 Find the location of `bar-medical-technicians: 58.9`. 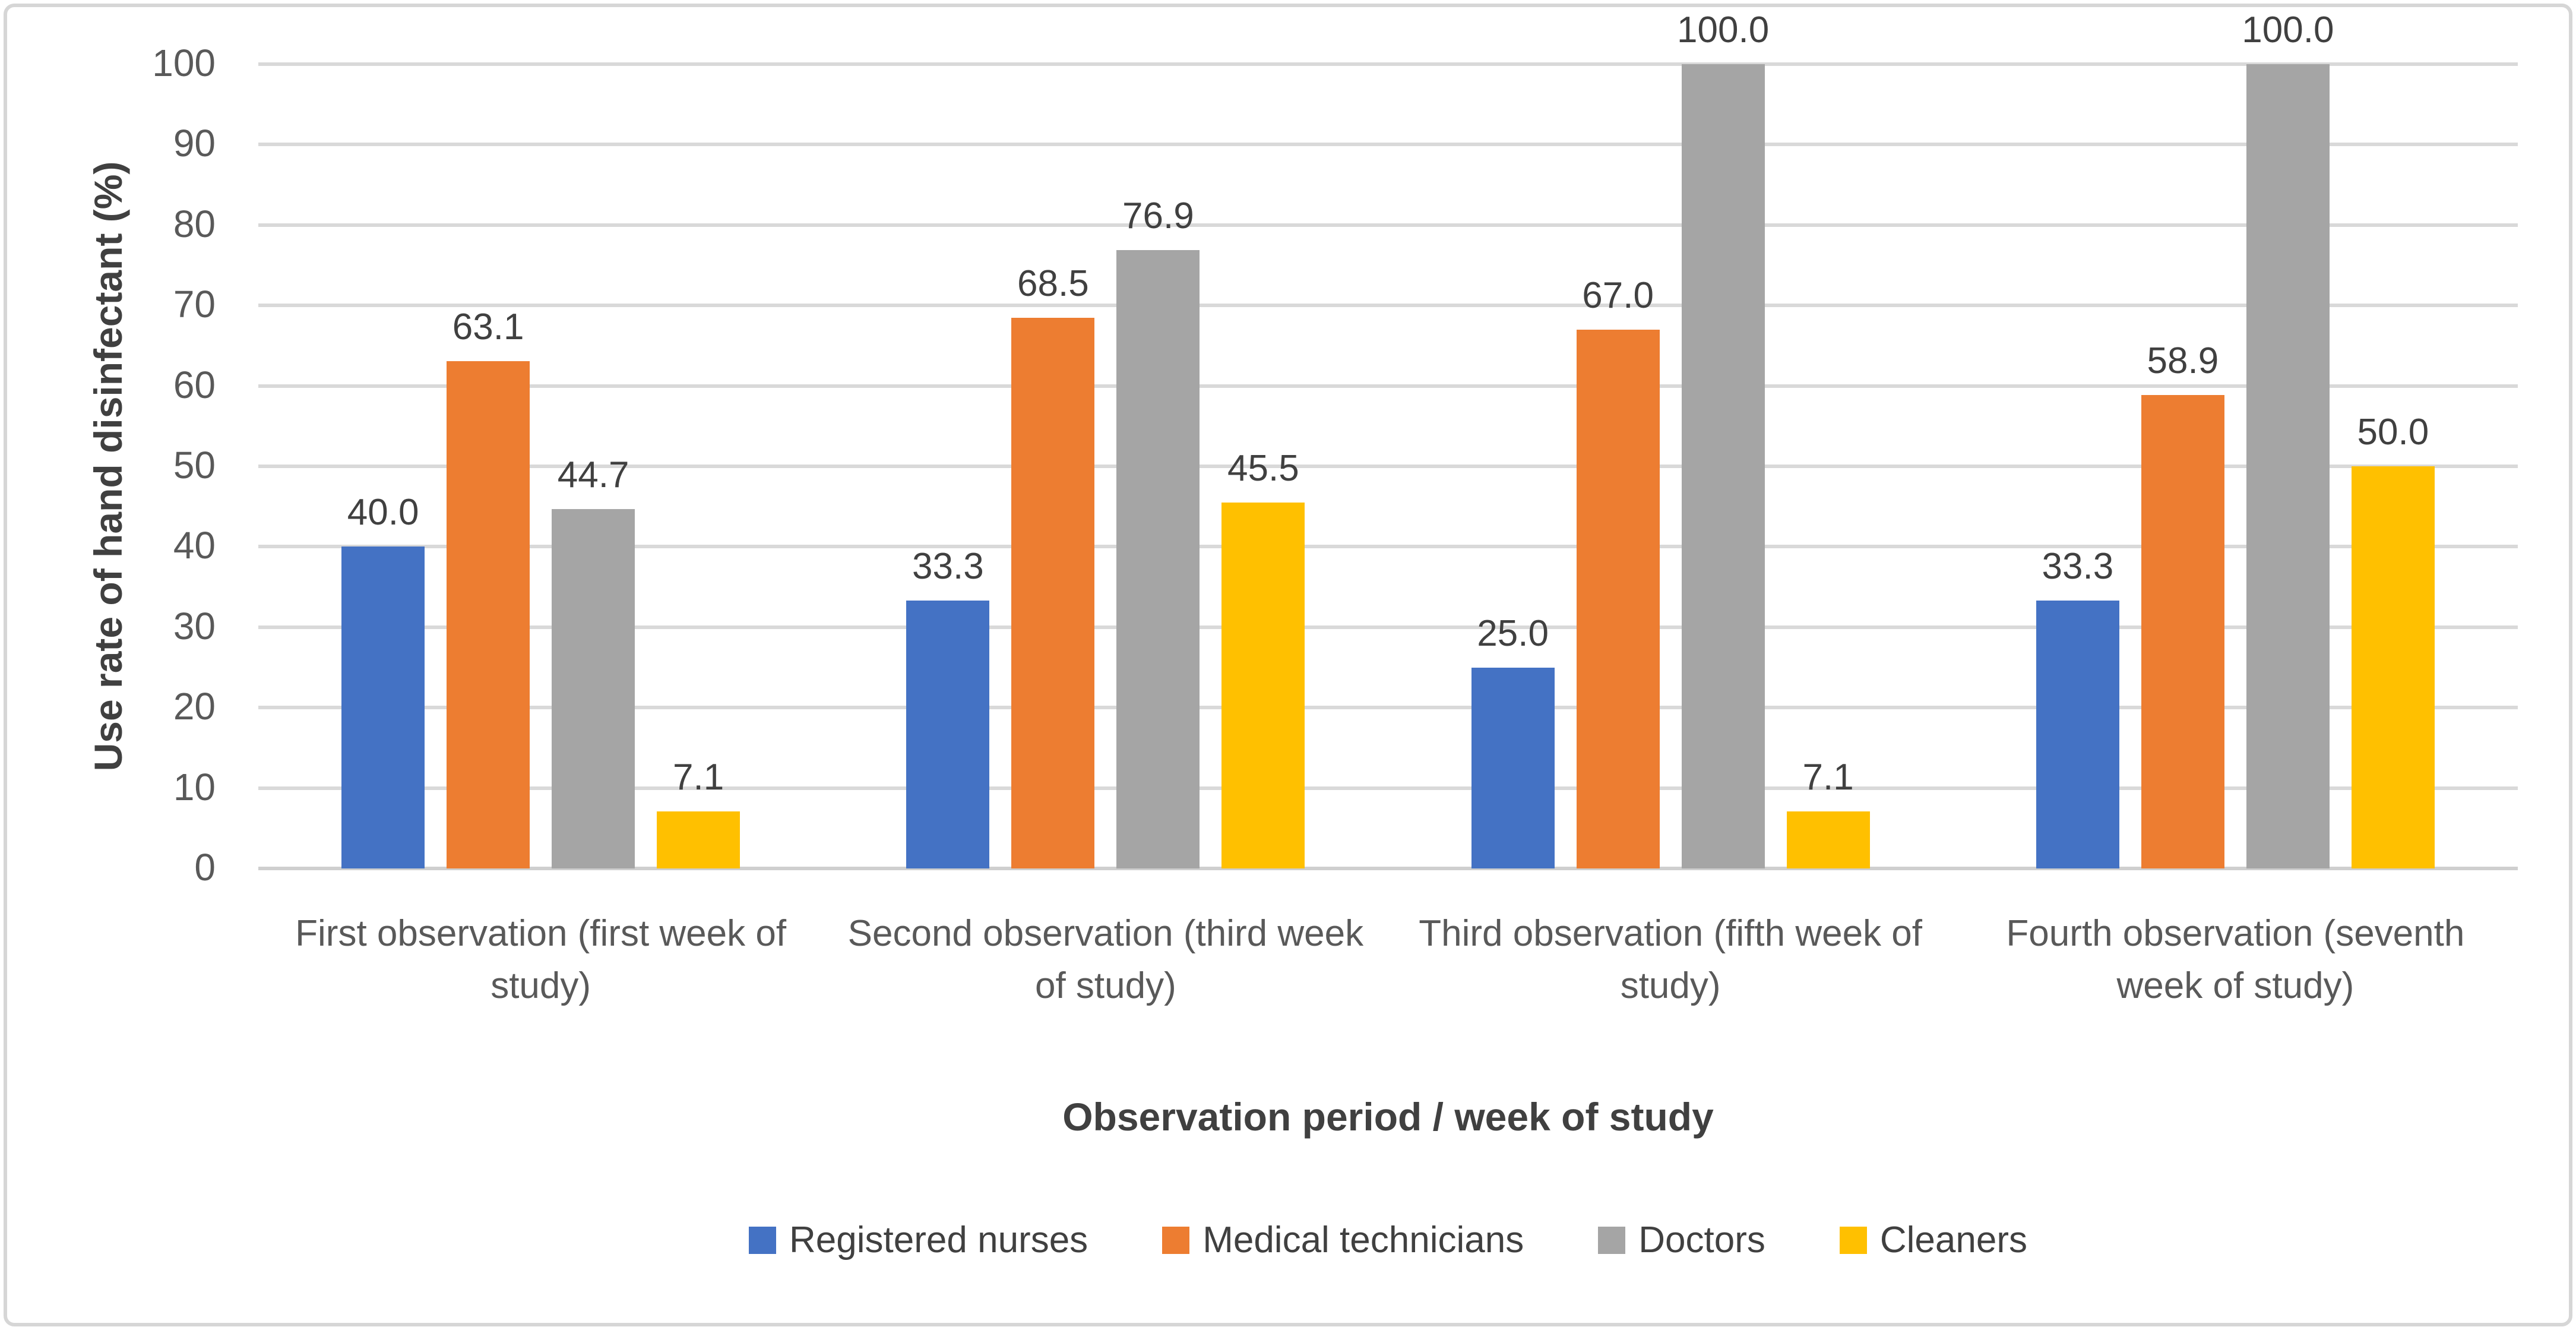

bar-medical-technicians: 58.9 is located at coordinates (2182, 466).